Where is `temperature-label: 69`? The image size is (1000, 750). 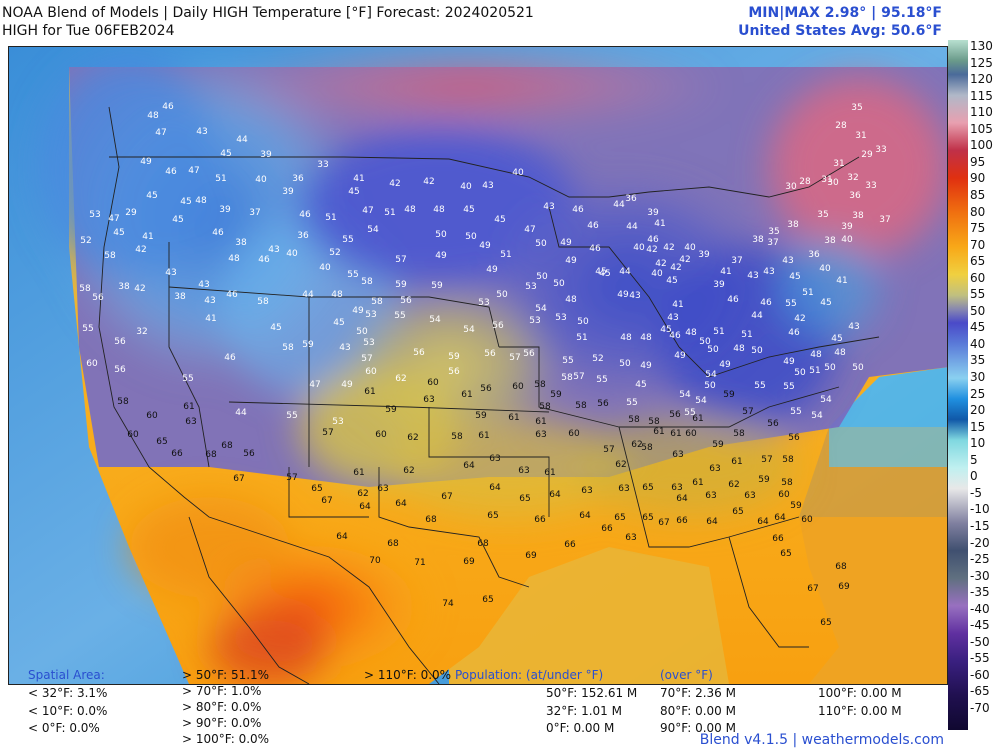 temperature-label: 69 is located at coordinates (469, 562).